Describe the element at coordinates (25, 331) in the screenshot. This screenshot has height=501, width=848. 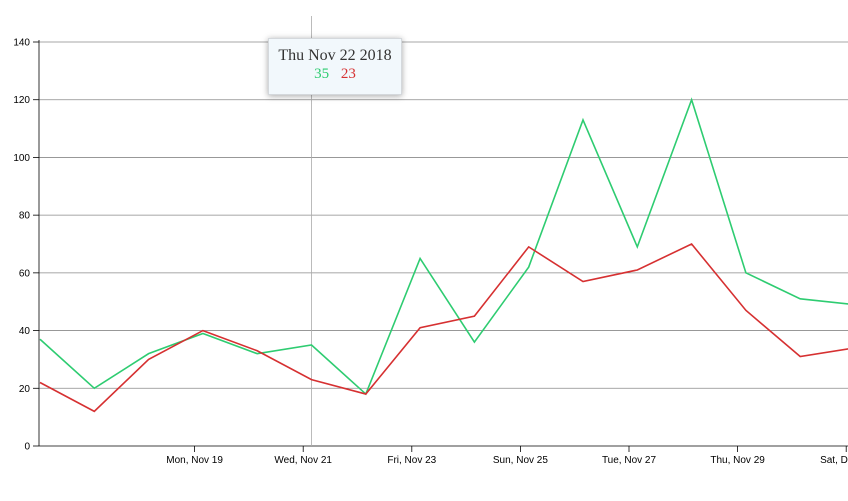
I see `y-tick-label: 40` at that location.